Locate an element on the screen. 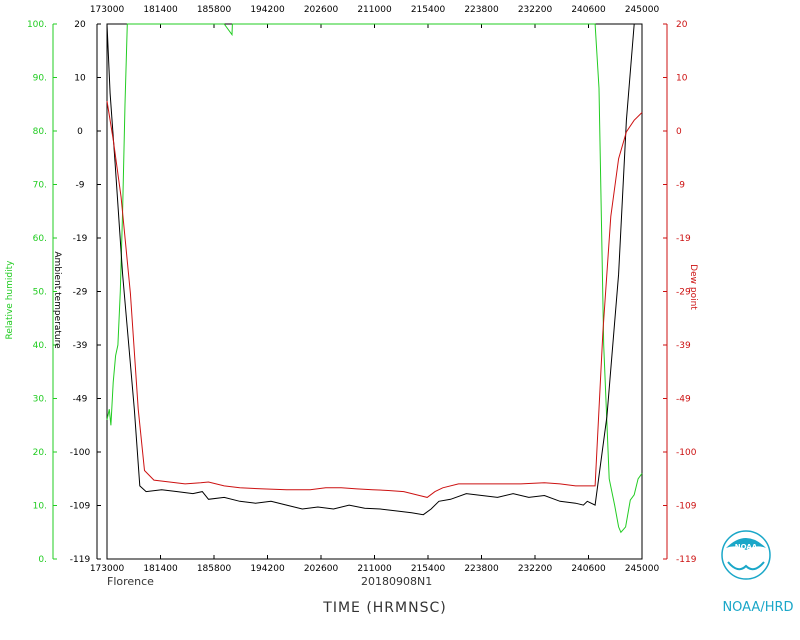  dew-tick-label: 0 is located at coordinates (679, 132).